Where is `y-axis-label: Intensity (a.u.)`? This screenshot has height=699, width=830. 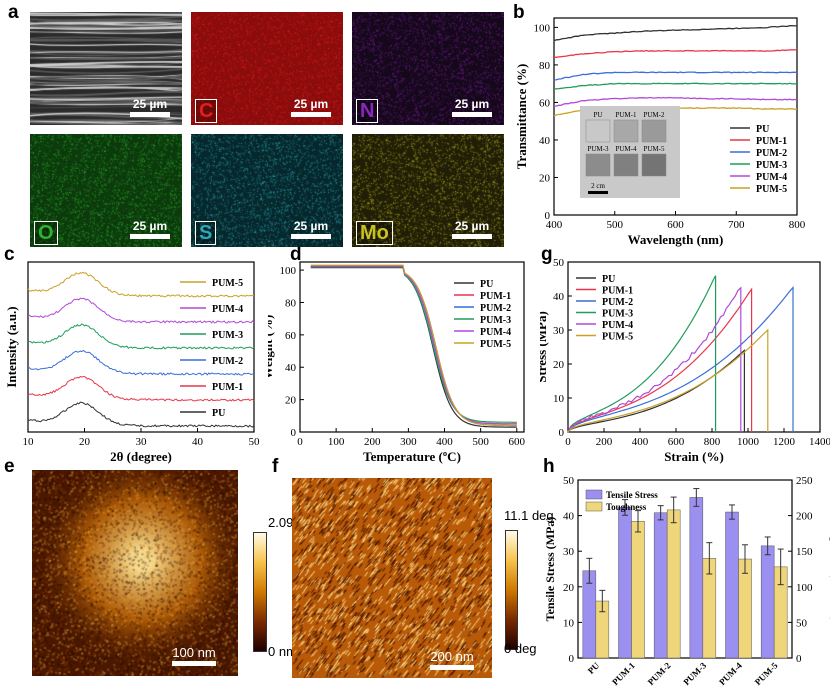
y-axis-label: Intensity (a.u.) is located at coordinates (11, 346).